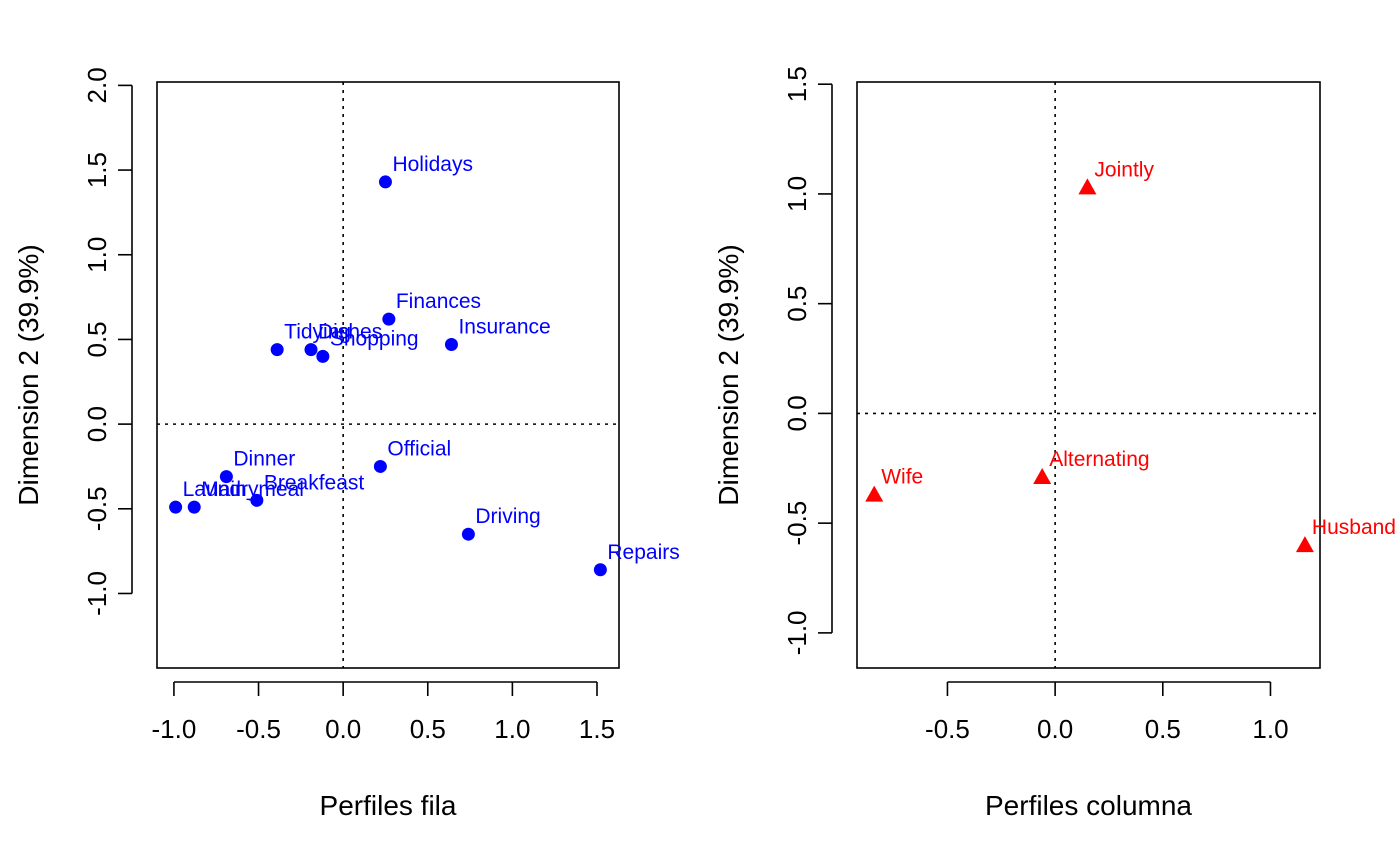 The height and width of the screenshot is (865, 1400). Describe the element at coordinates (277, 350) in the screenshot. I see `point-tidying` at that location.